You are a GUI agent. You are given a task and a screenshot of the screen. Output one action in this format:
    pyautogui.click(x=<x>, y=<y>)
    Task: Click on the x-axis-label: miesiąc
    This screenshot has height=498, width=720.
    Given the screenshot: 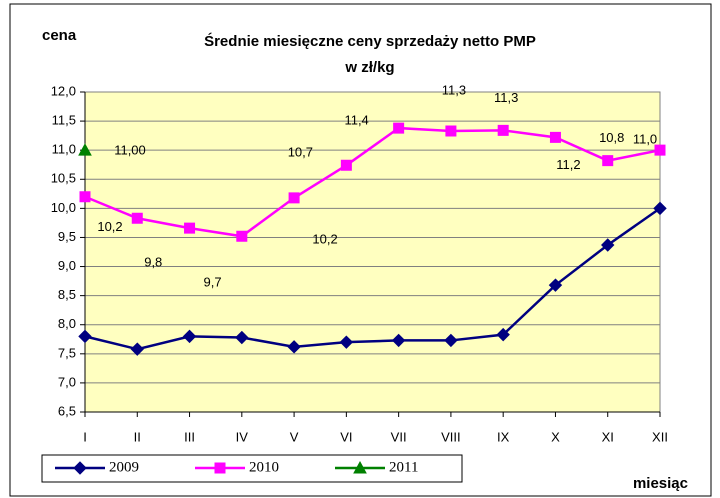 What is the action you would take?
    pyautogui.click(x=660, y=483)
    